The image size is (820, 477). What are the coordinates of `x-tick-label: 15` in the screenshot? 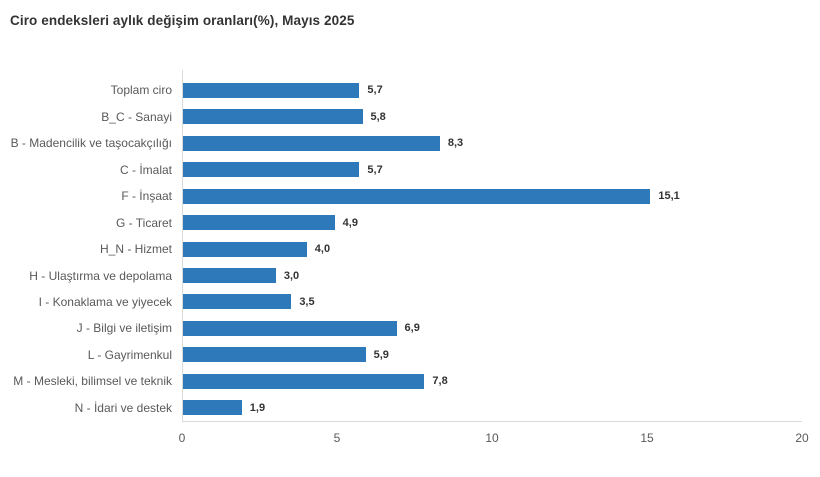 It's located at (647, 438).